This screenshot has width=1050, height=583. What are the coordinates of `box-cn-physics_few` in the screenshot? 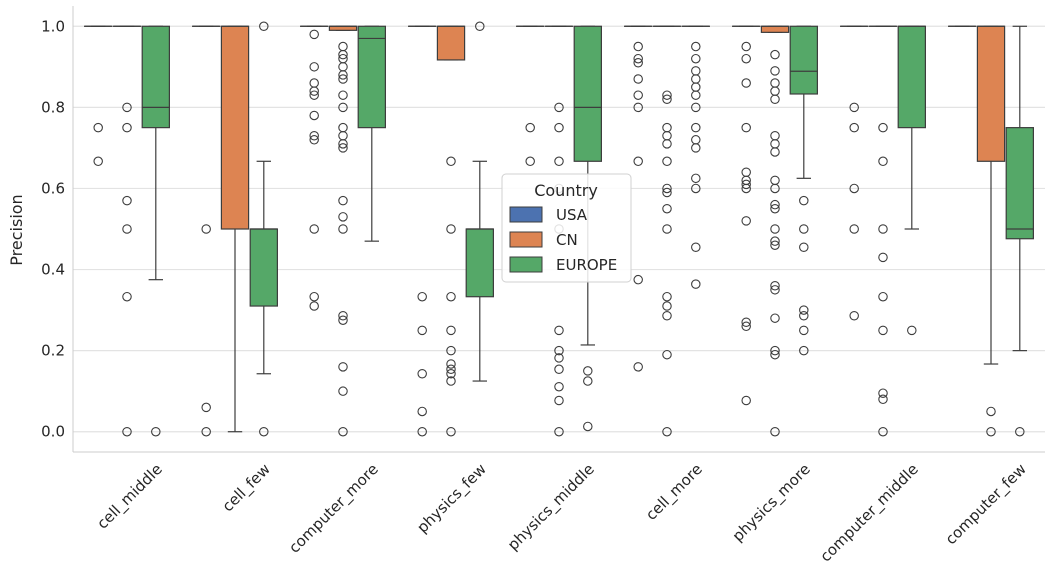 It's located at (450, 43).